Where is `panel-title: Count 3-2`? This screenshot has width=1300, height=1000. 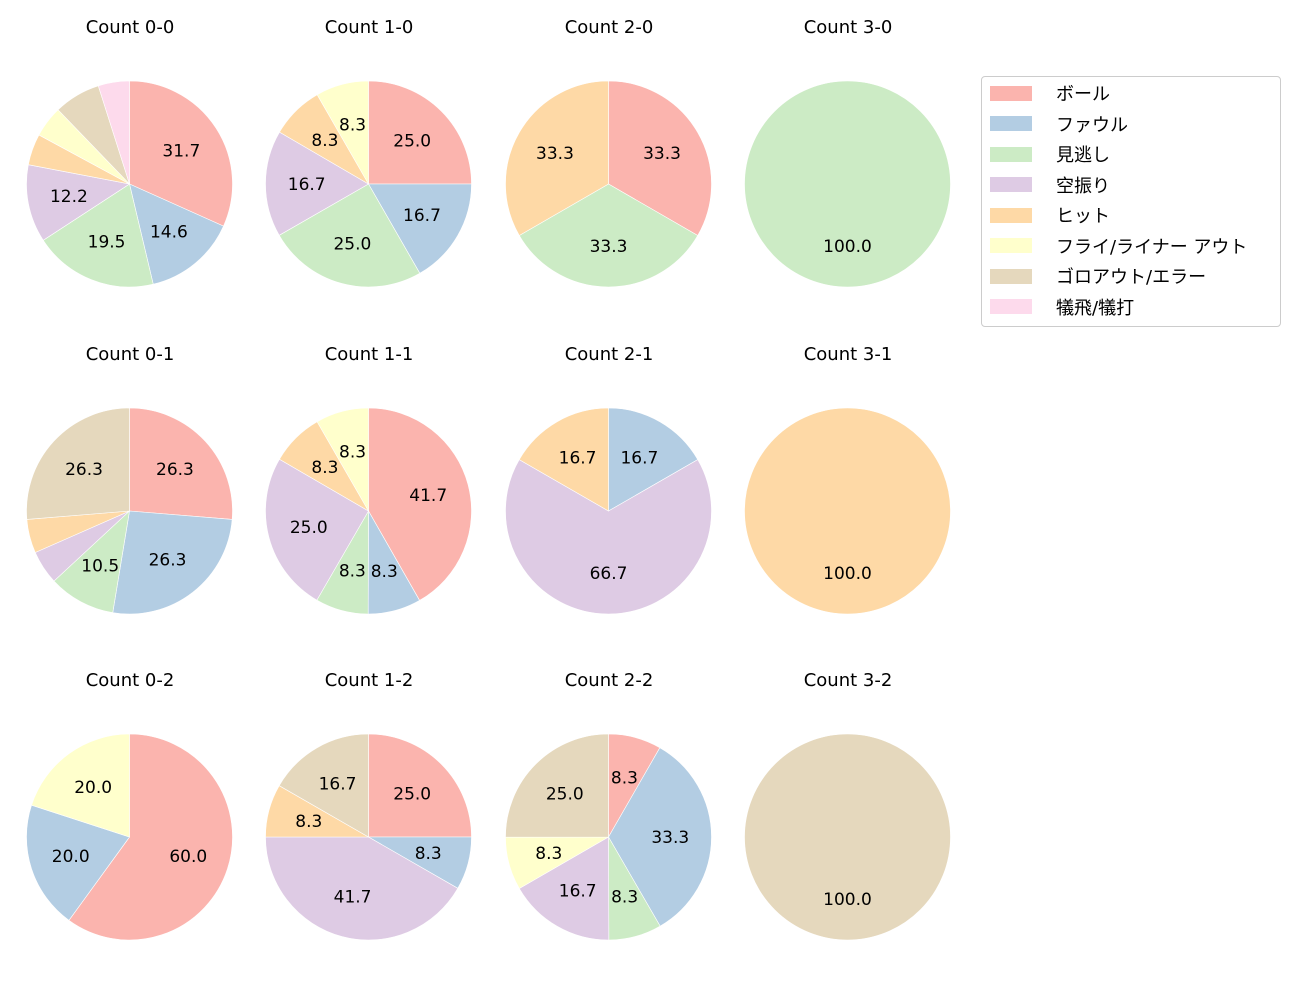 panel-title: Count 3-2 is located at coordinates (848, 680).